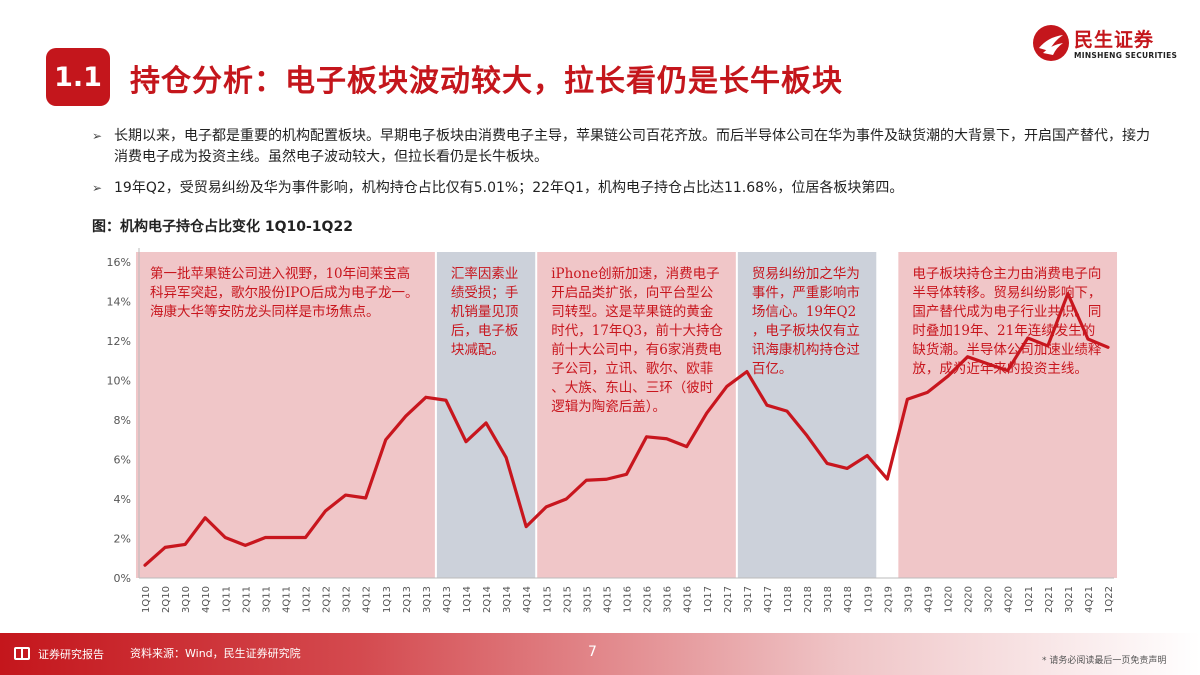 This screenshot has width=1200, height=675. I want to click on x-tick-label: 4Q12, so click(367, 599).